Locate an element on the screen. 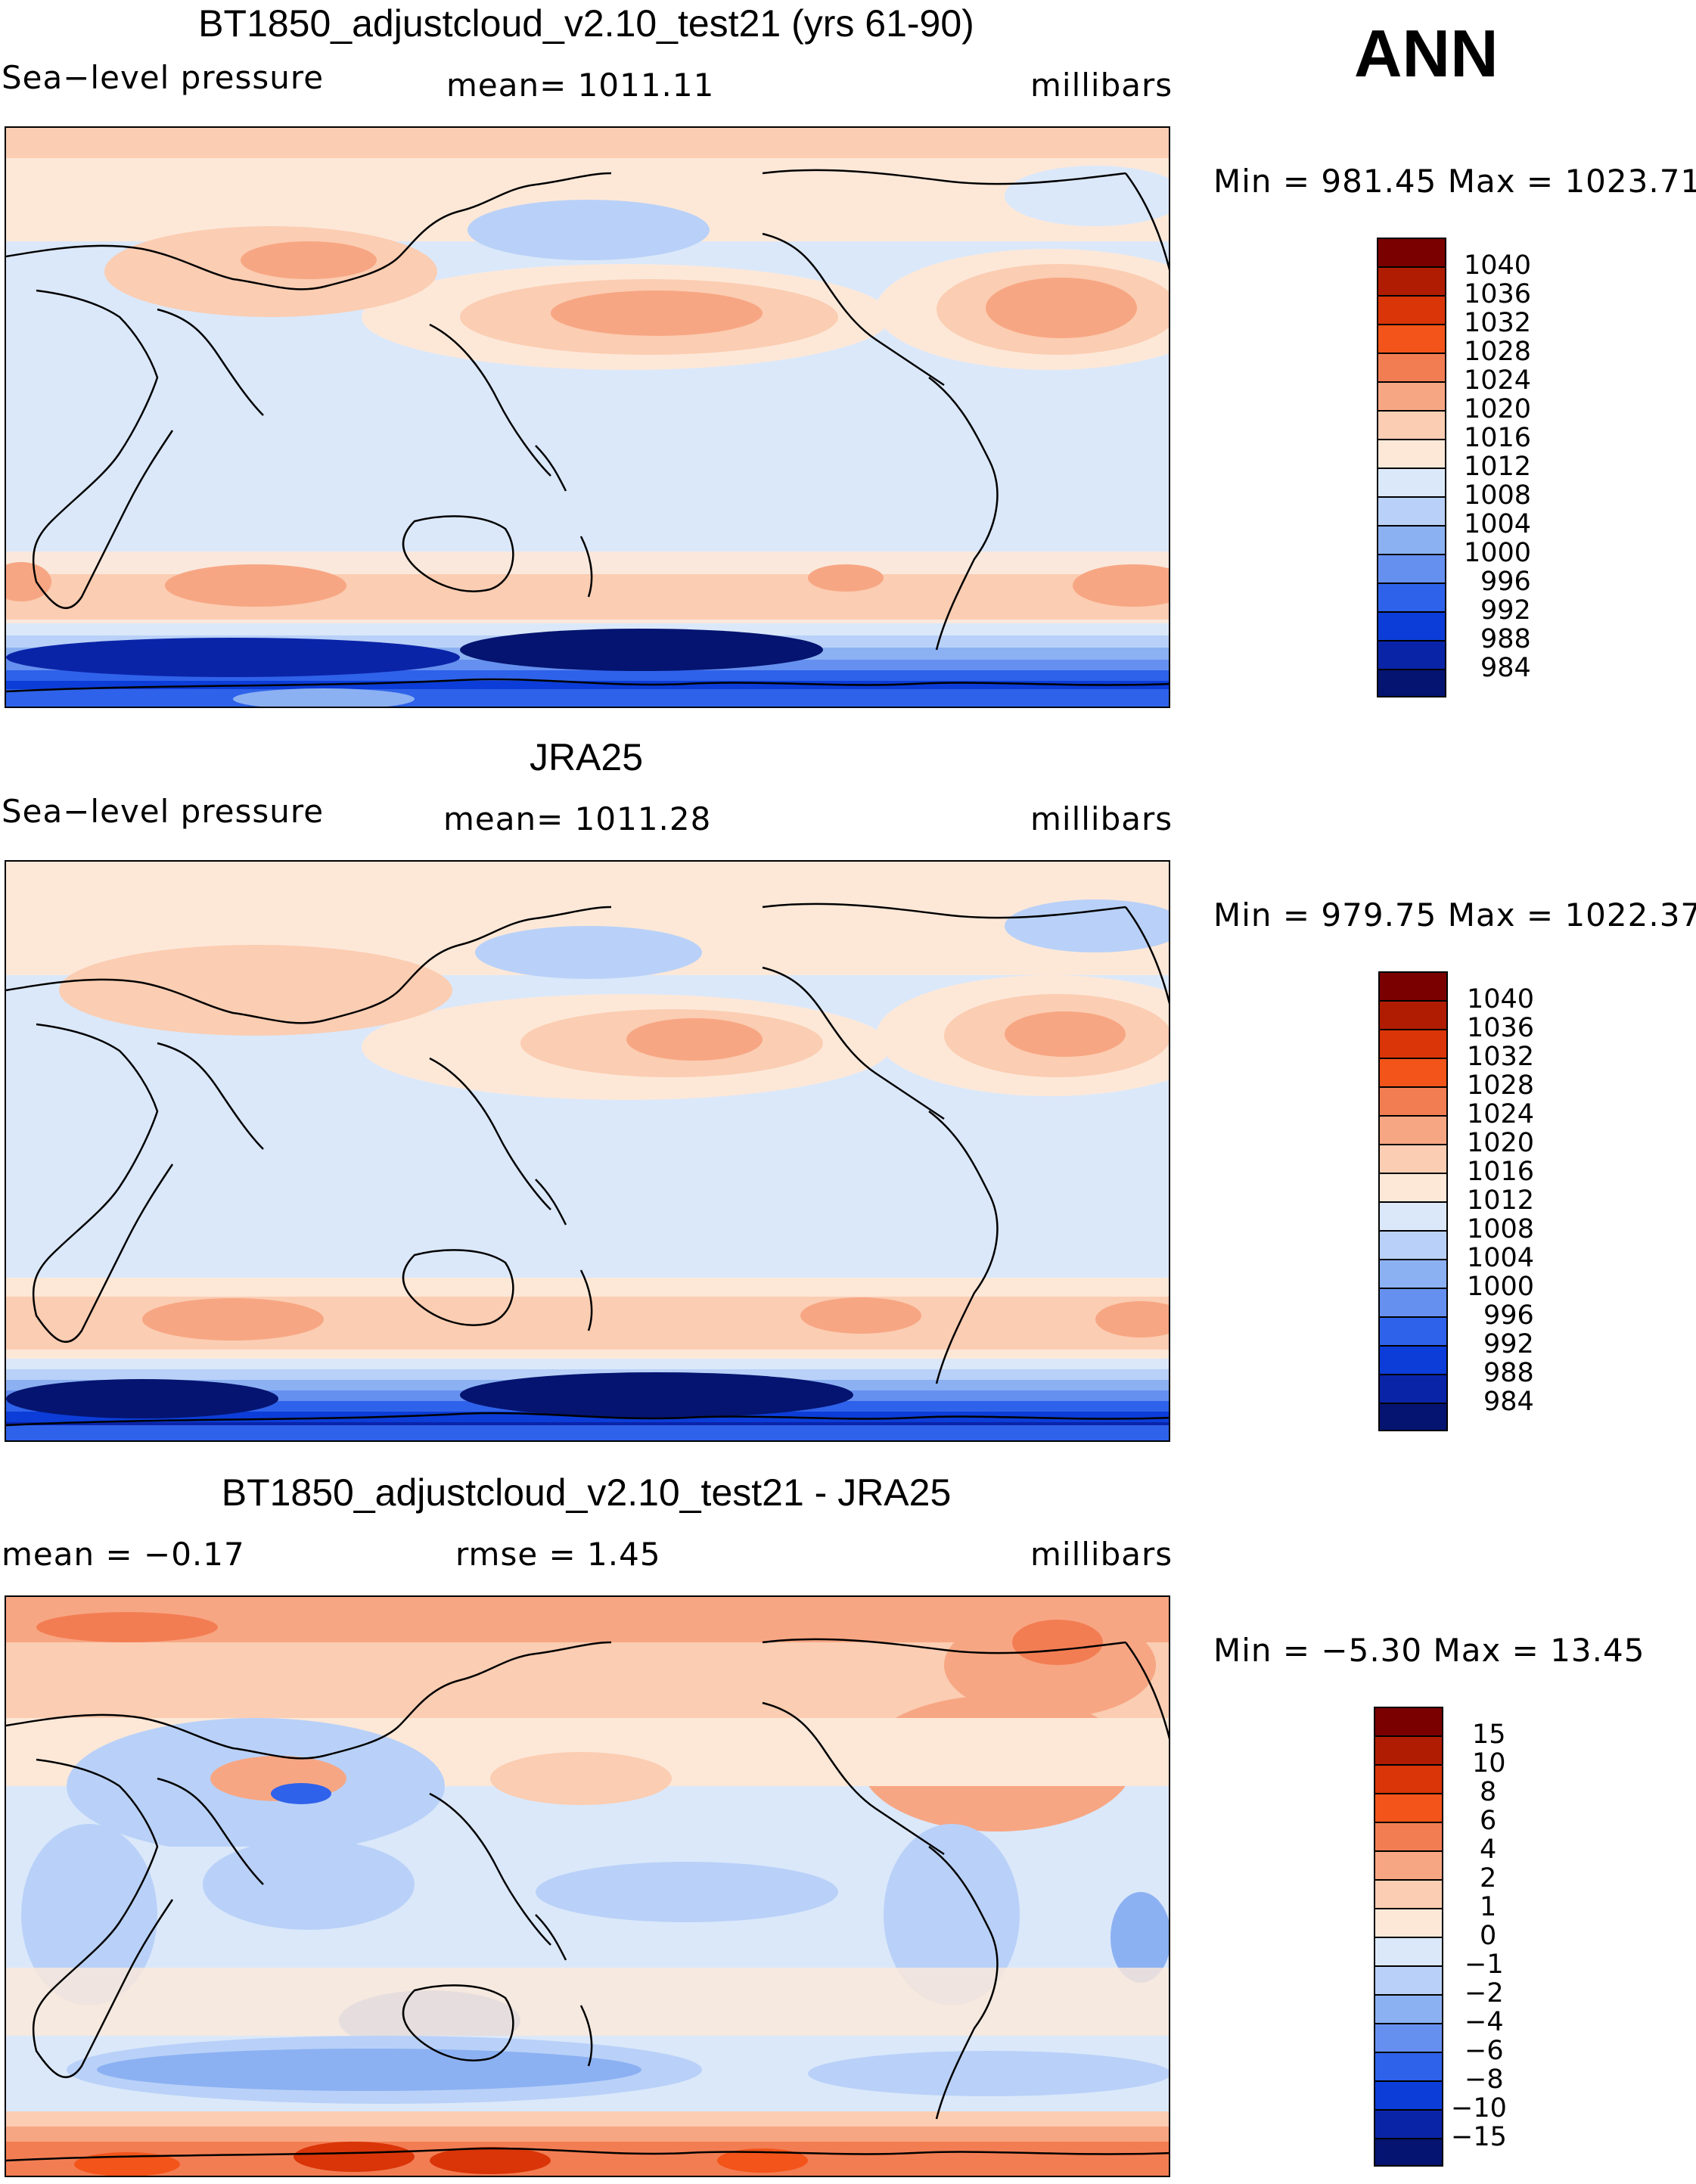 This screenshot has height=2184, width=1696. colorbar-2-label: 1024 is located at coordinates (1501, 1114).